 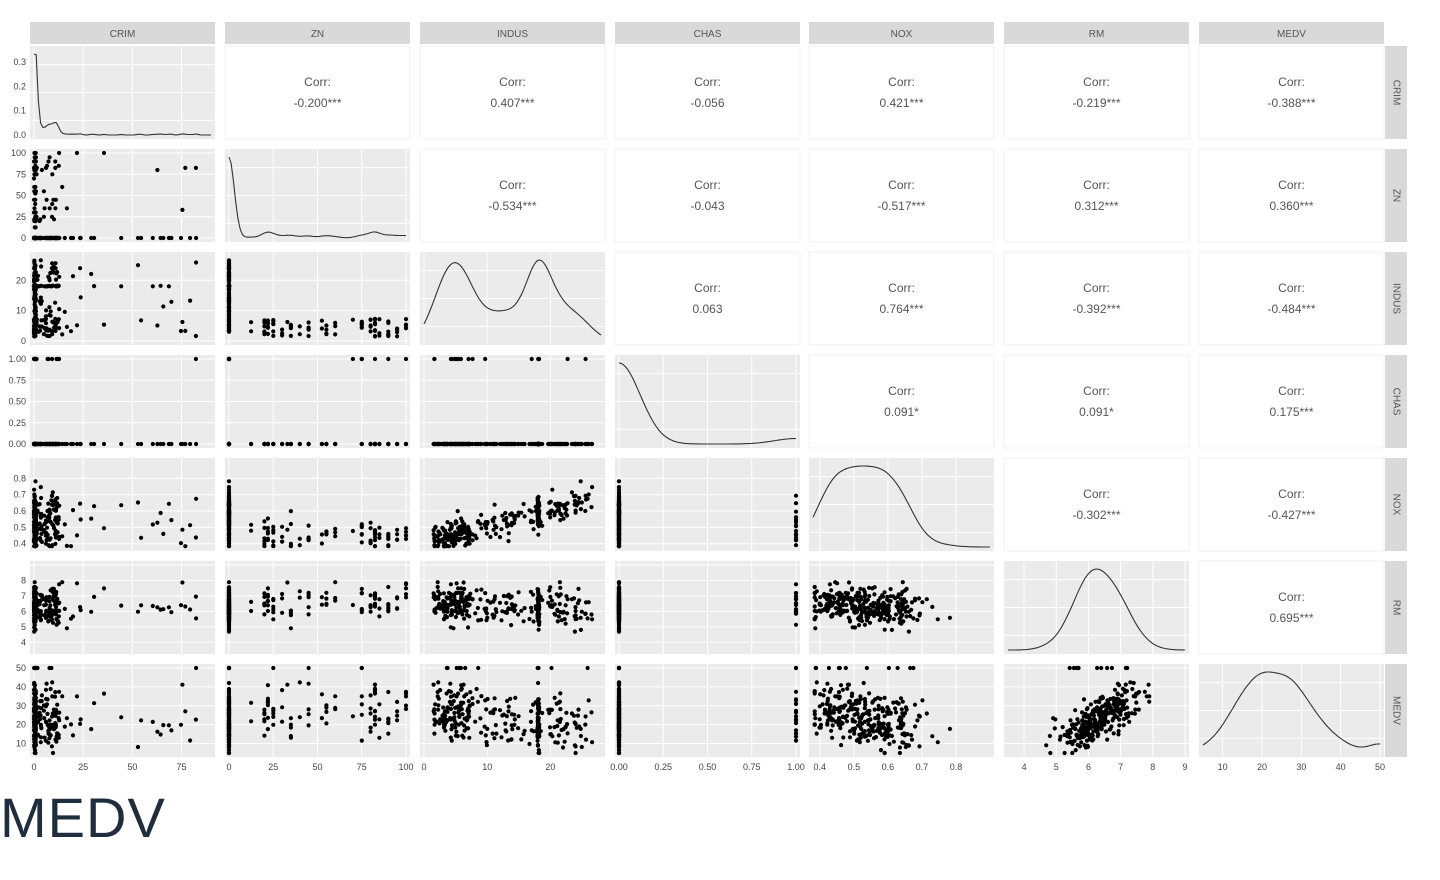 I want to click on corr-panel-nox-medv, so click(x=1291, y=504).